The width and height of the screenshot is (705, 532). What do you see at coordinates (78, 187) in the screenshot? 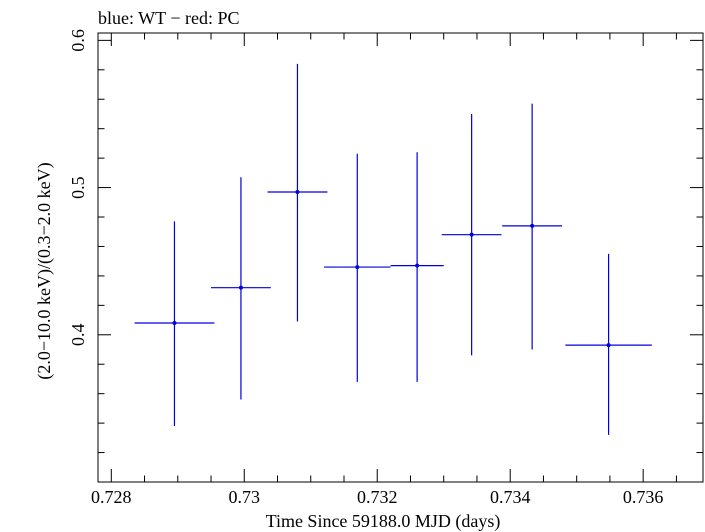
I see `y-tick-label: 0.5` at bounding box center [78, 187].